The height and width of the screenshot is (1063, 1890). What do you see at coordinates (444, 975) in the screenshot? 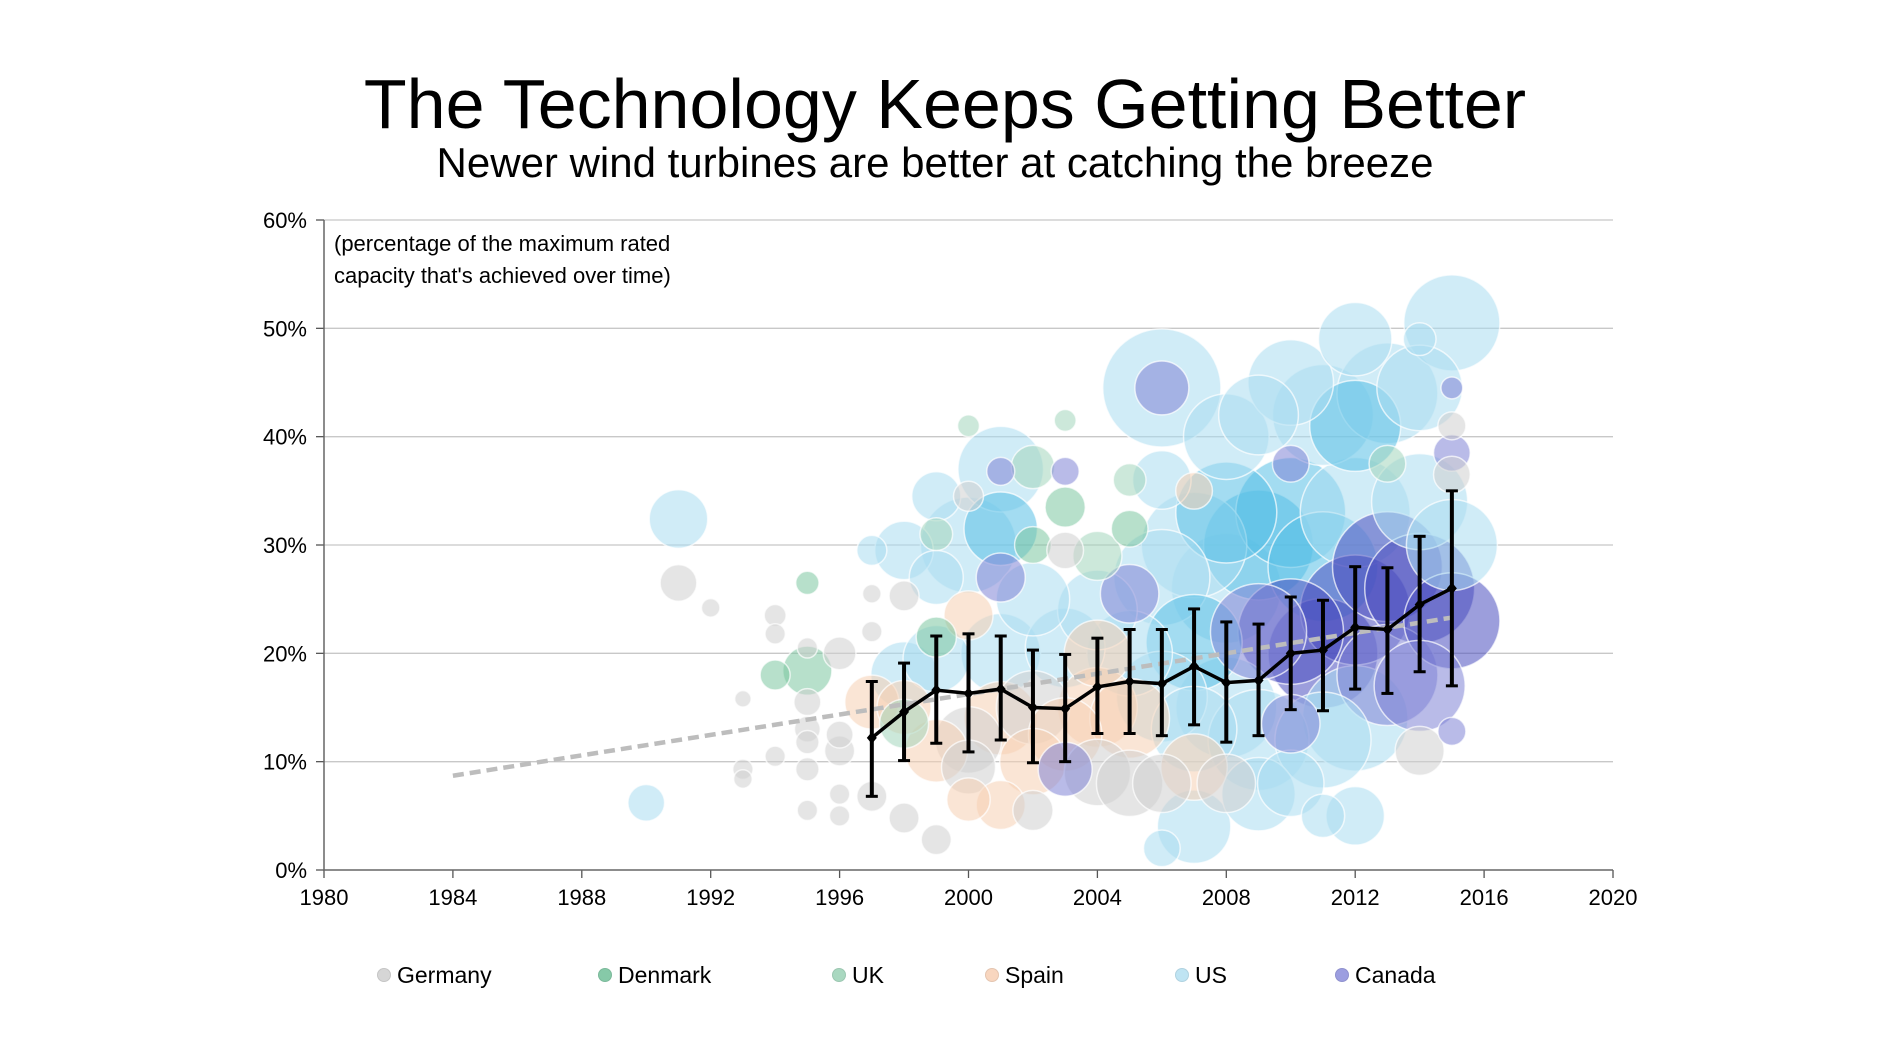
I see `legend-label: Germany` at bounding box center [444, 975].